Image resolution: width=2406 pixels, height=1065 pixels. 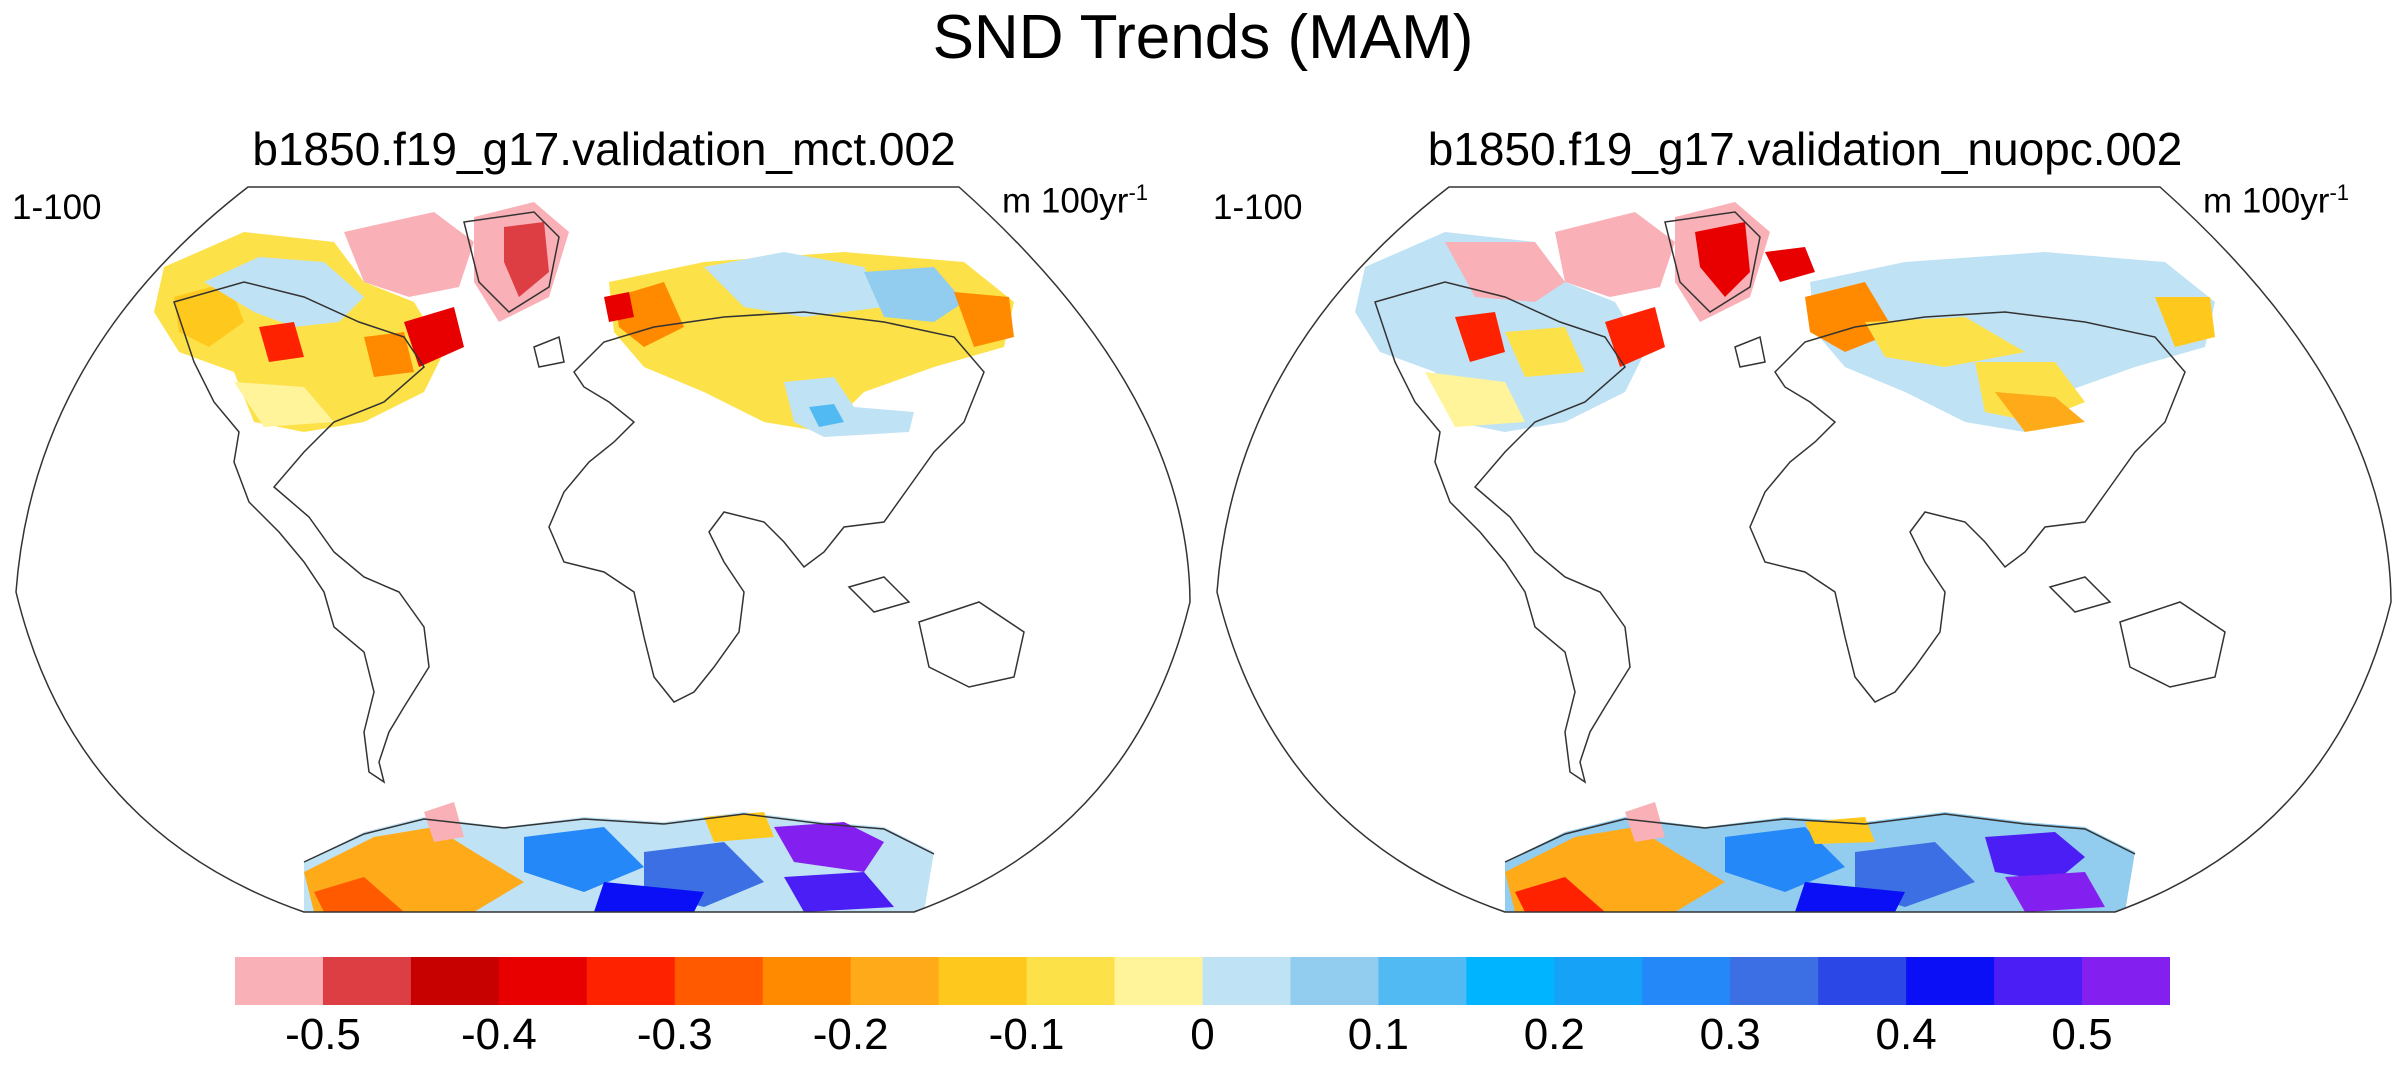 What do you see at coordinates (604, 149) in the screenshot?
I see `panel-title: b1850.f19_g17.validation_mct.002` at bounding box center [604, 149].